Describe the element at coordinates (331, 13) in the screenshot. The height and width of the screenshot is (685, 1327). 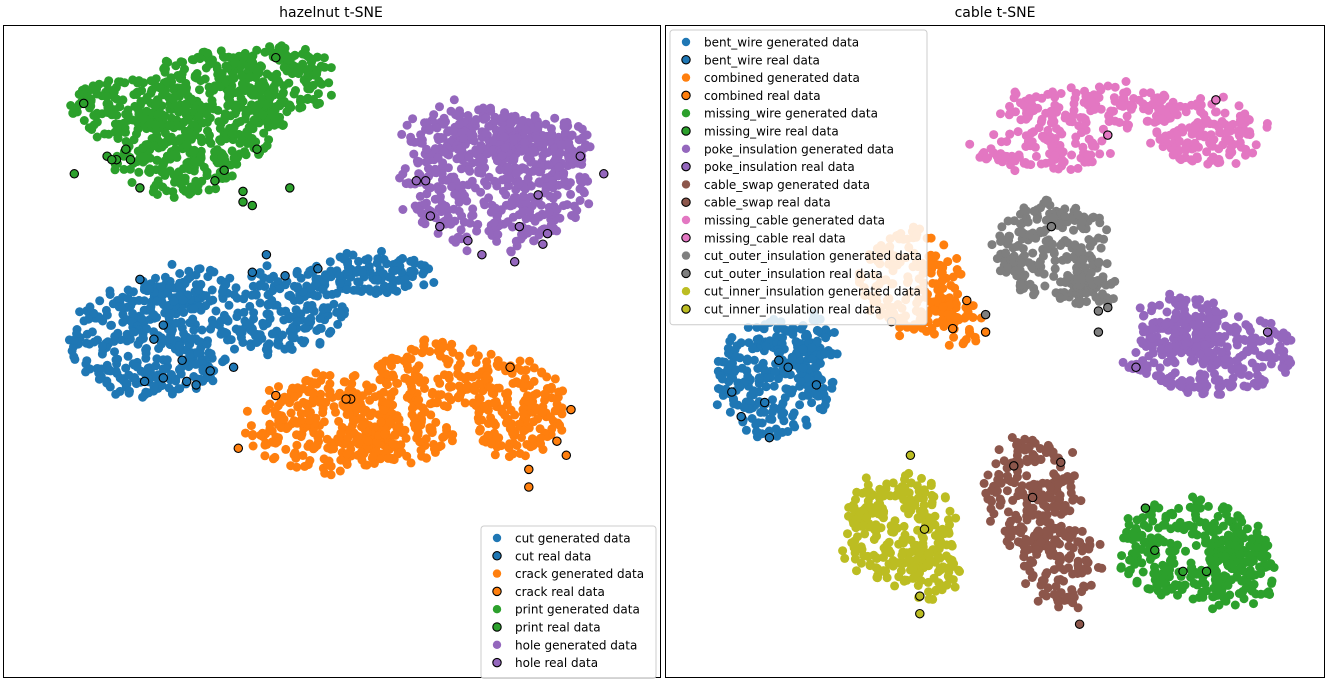
I see `hazelnut-title: hazelnut t-SNE` at that location.